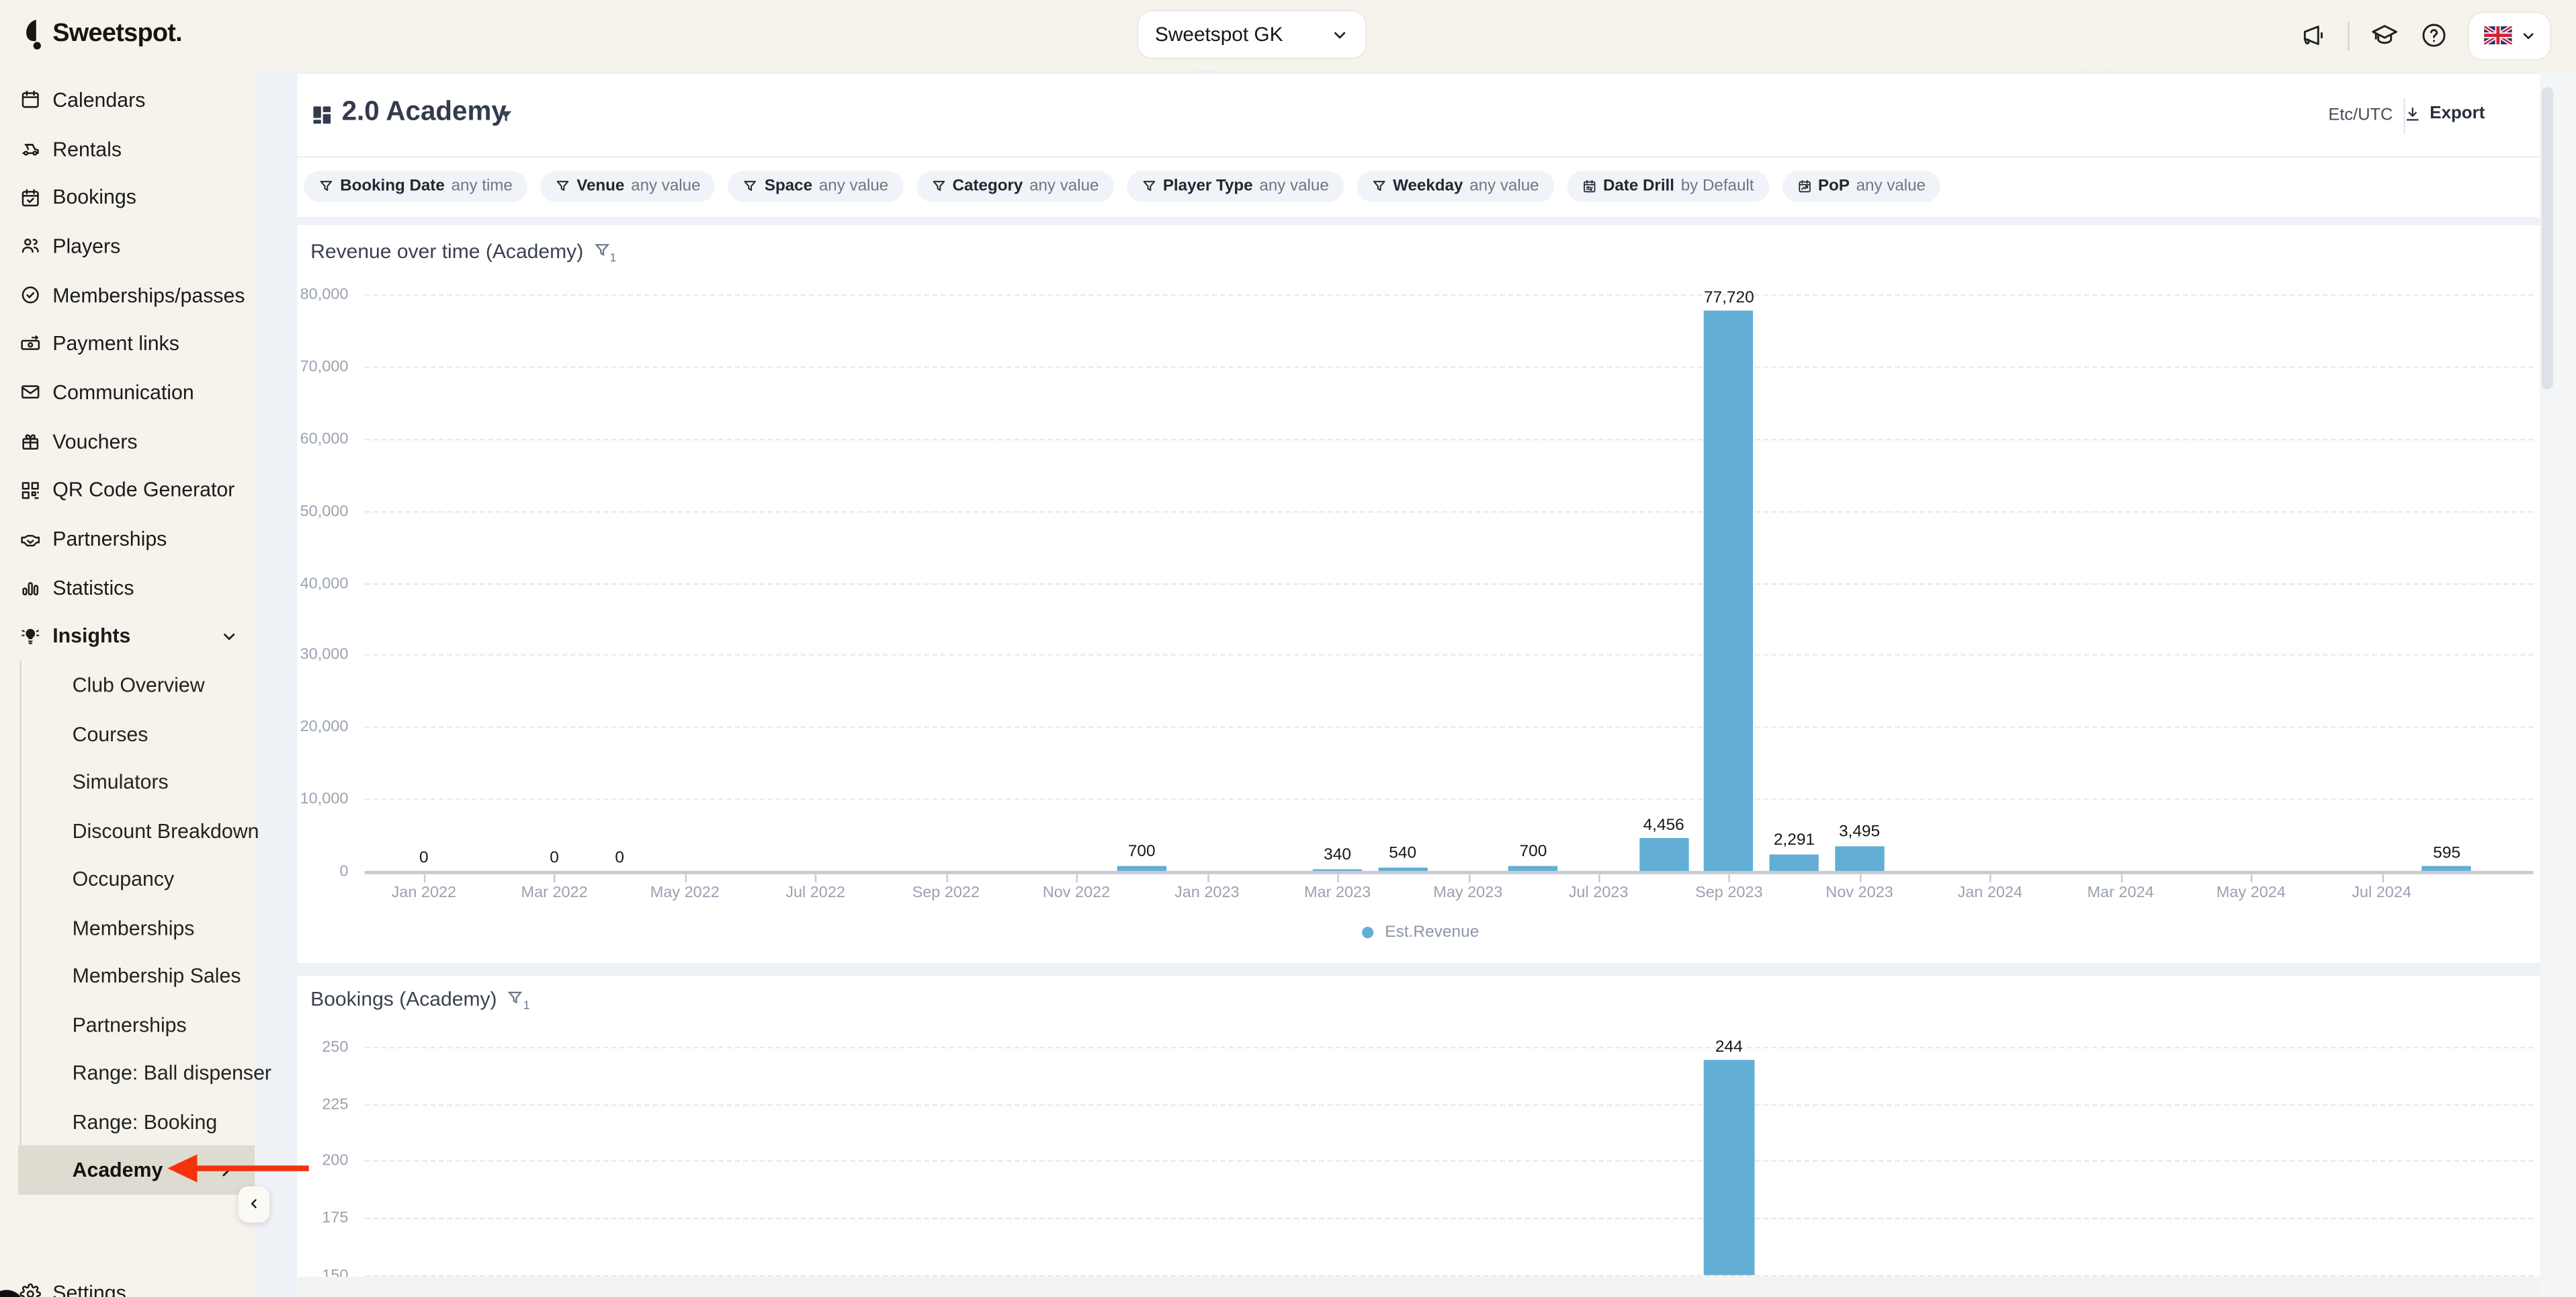 Image resolution: width=2576 pixels, height=1297 pixels. What do you see at coordinates (2497, 35) in the screenshot?
I see `uk-flag-icon` at bounding box center [2497, 35].